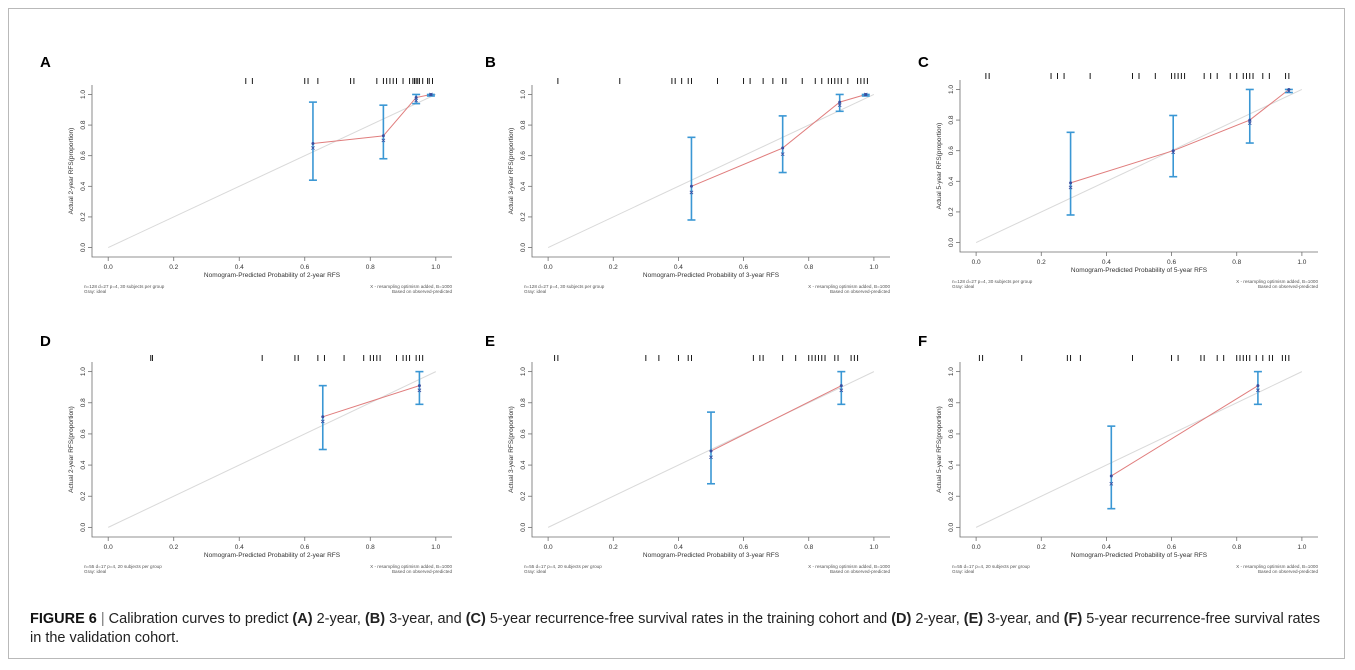 The image size is (1355, 670). I want to click on caption-panel-ref: (C), so click(475, 619).